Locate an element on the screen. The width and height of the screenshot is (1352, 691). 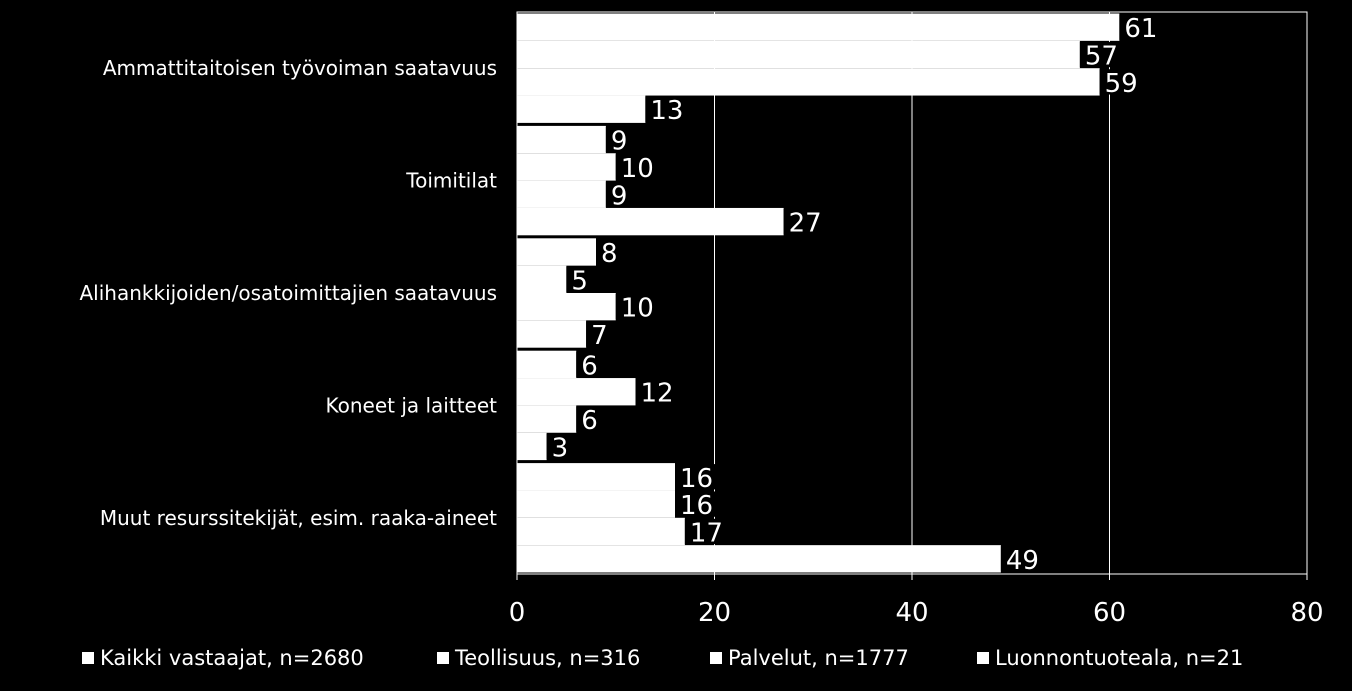
category-label: Koneet ja laitteet is located at coordinates (411, 405).